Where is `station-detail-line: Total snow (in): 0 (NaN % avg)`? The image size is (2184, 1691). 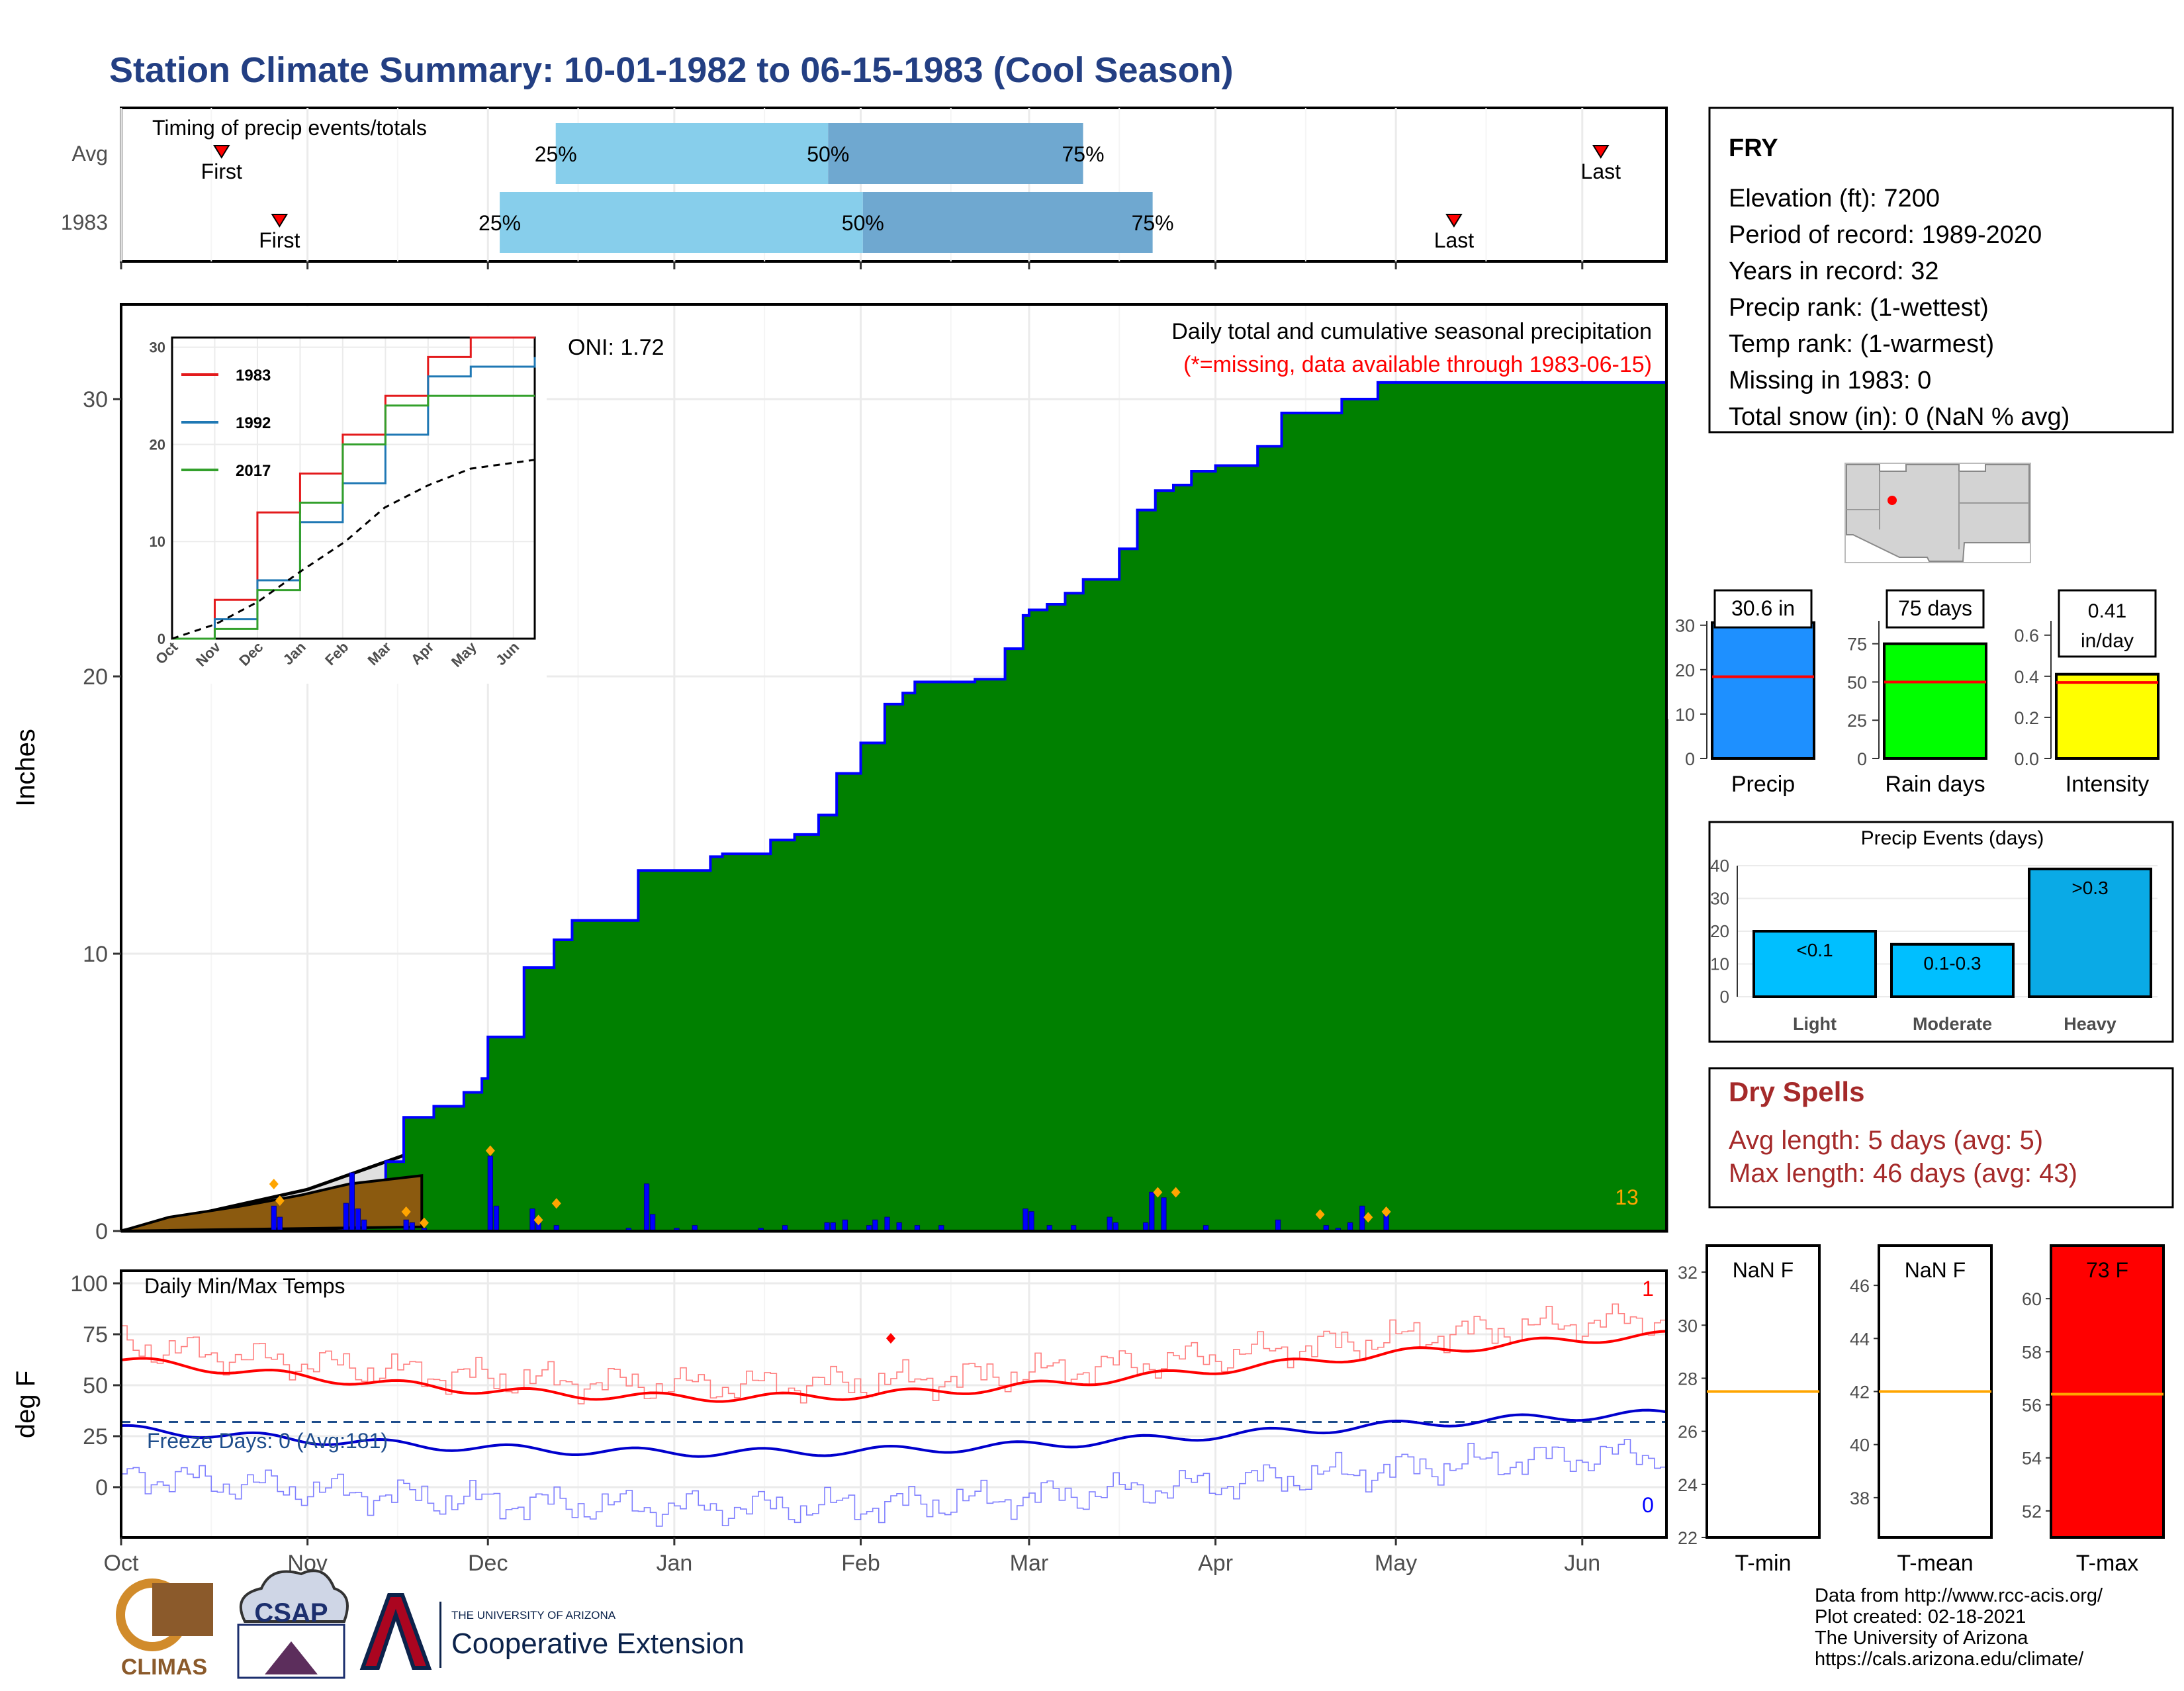
station-detail-line: Total snow (in): 0 (NaN % avg) is located at coordinates (1900, 417).